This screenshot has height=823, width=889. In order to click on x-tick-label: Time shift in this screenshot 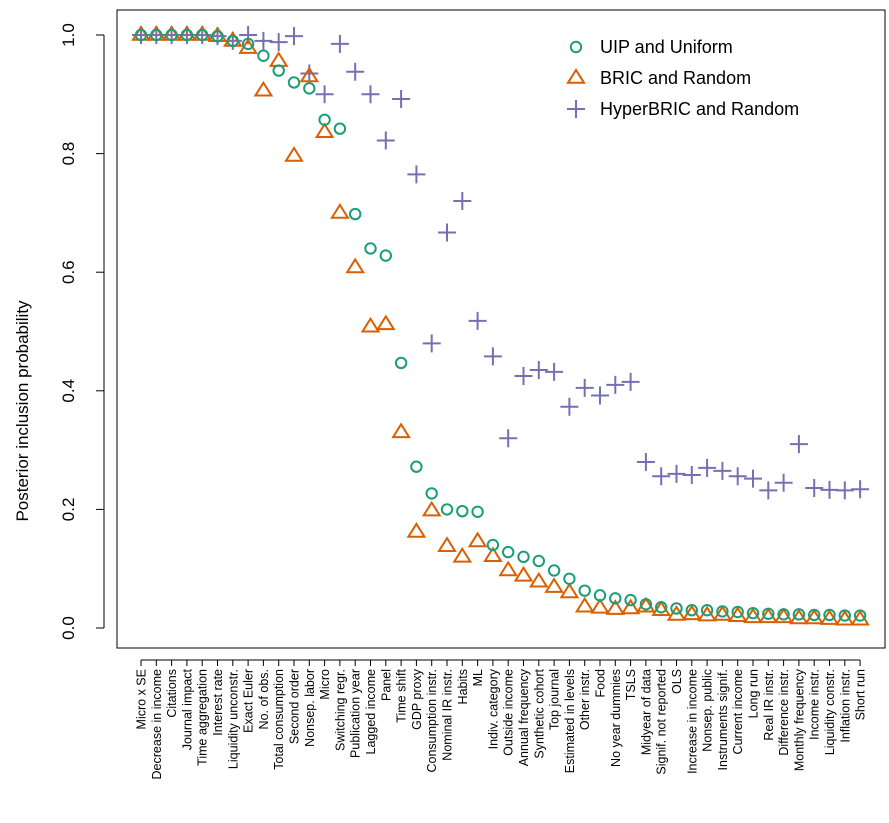, I will do `click(402, 695)`.